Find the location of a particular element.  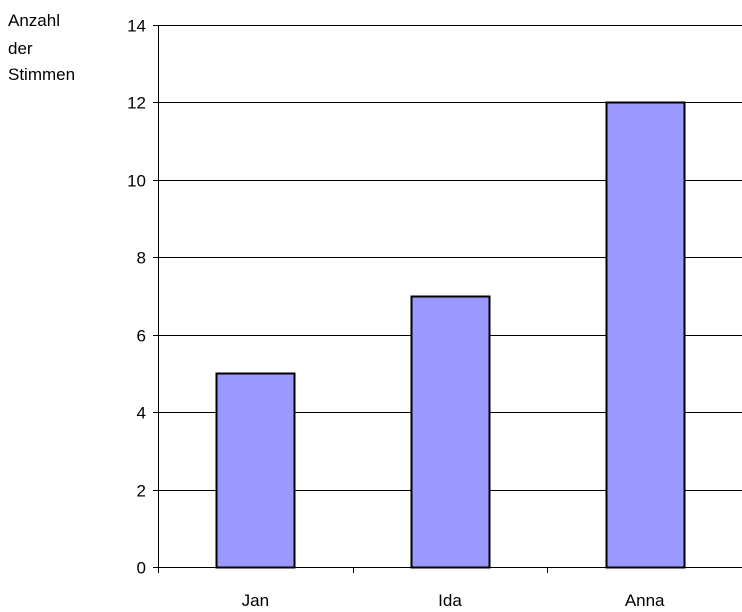

y-tick-label-6: 6 is located at coordinates (141, 336).